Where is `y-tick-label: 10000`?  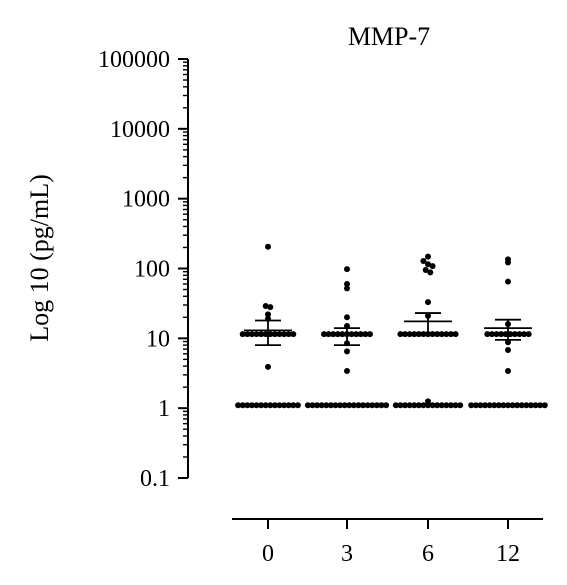
y-tick-label: 10000 is located at coordinates (140, 130).